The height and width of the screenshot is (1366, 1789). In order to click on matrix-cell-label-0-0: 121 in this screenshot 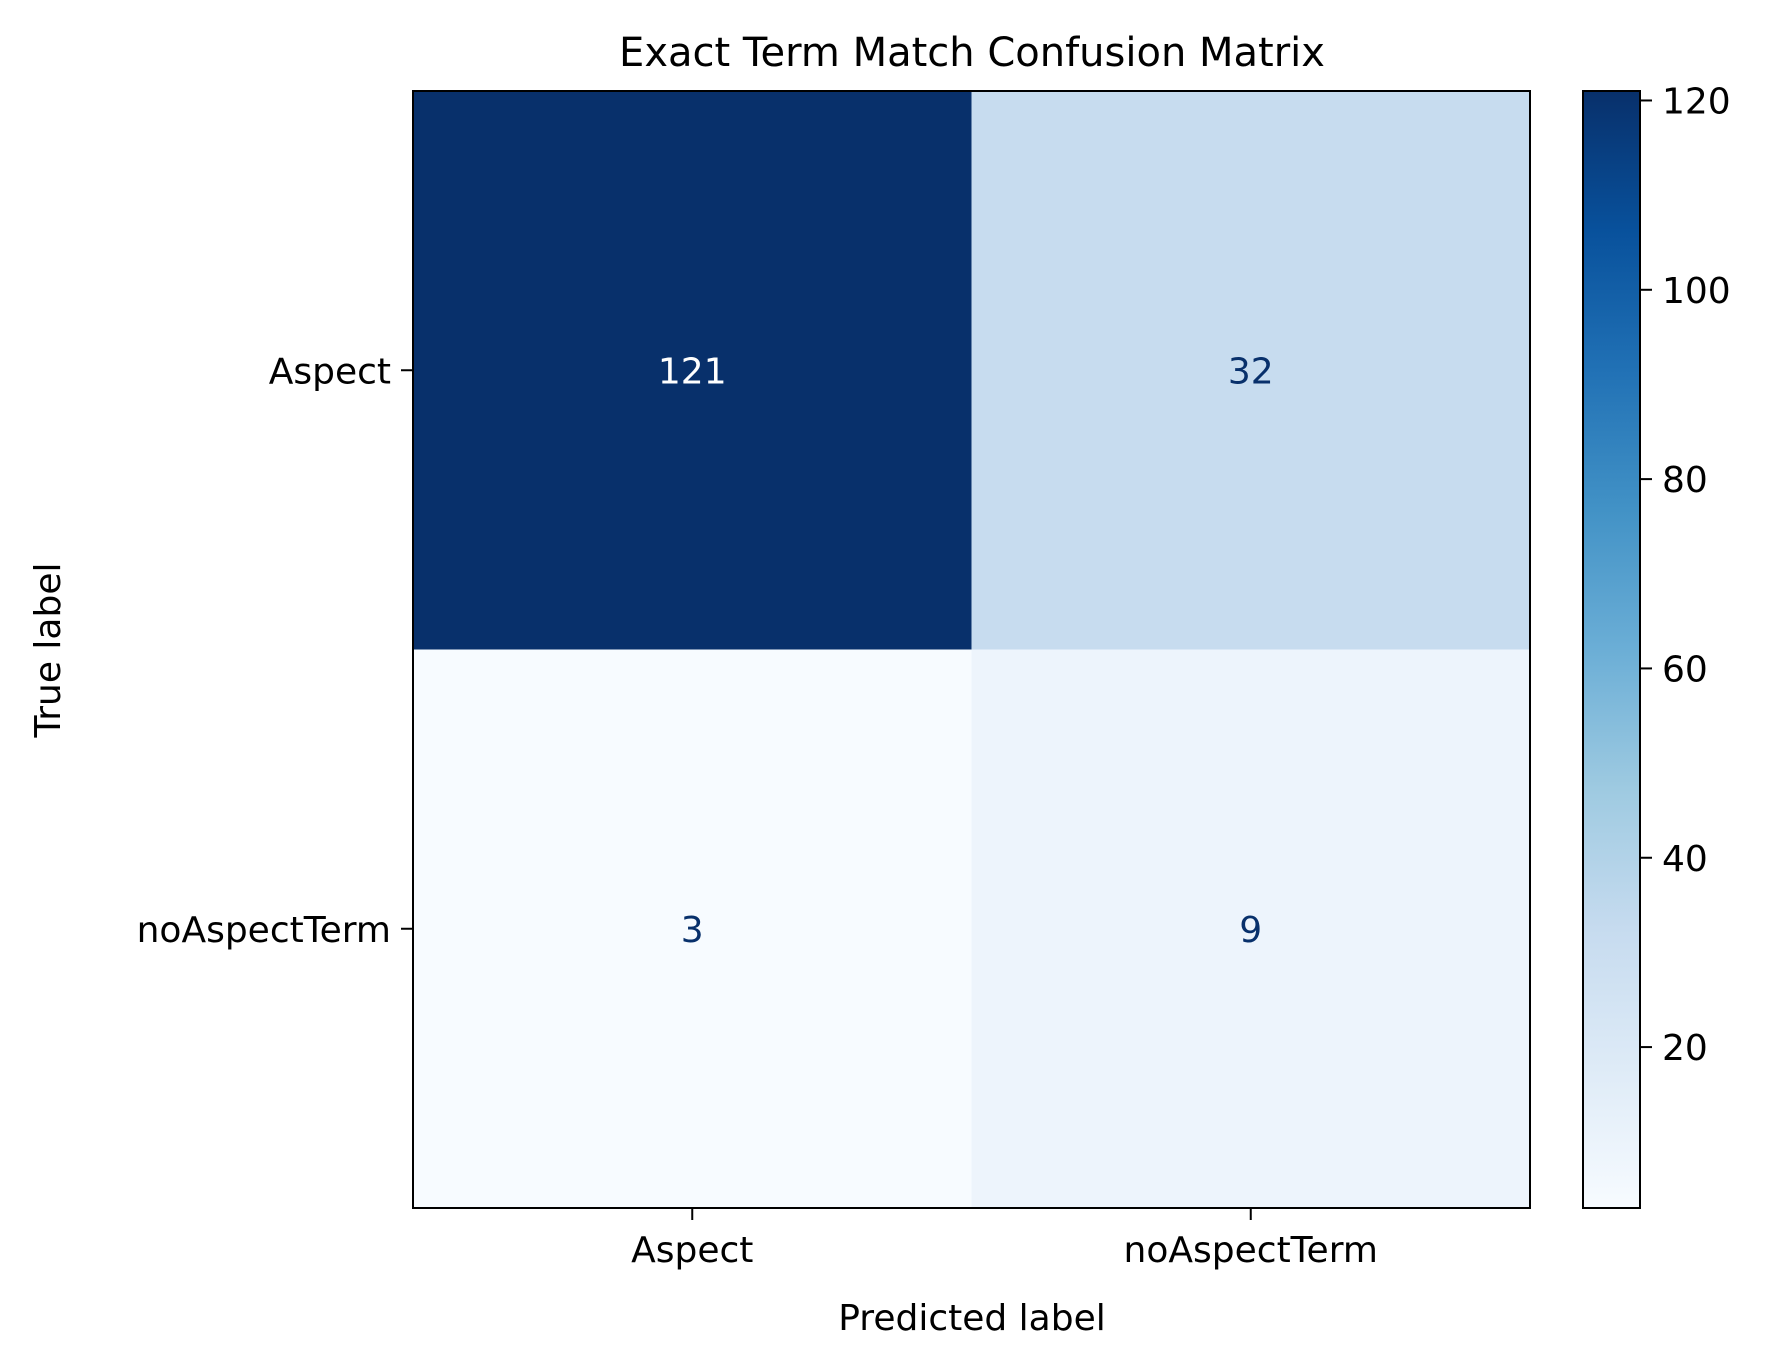, I will do `click(692, 371)`.